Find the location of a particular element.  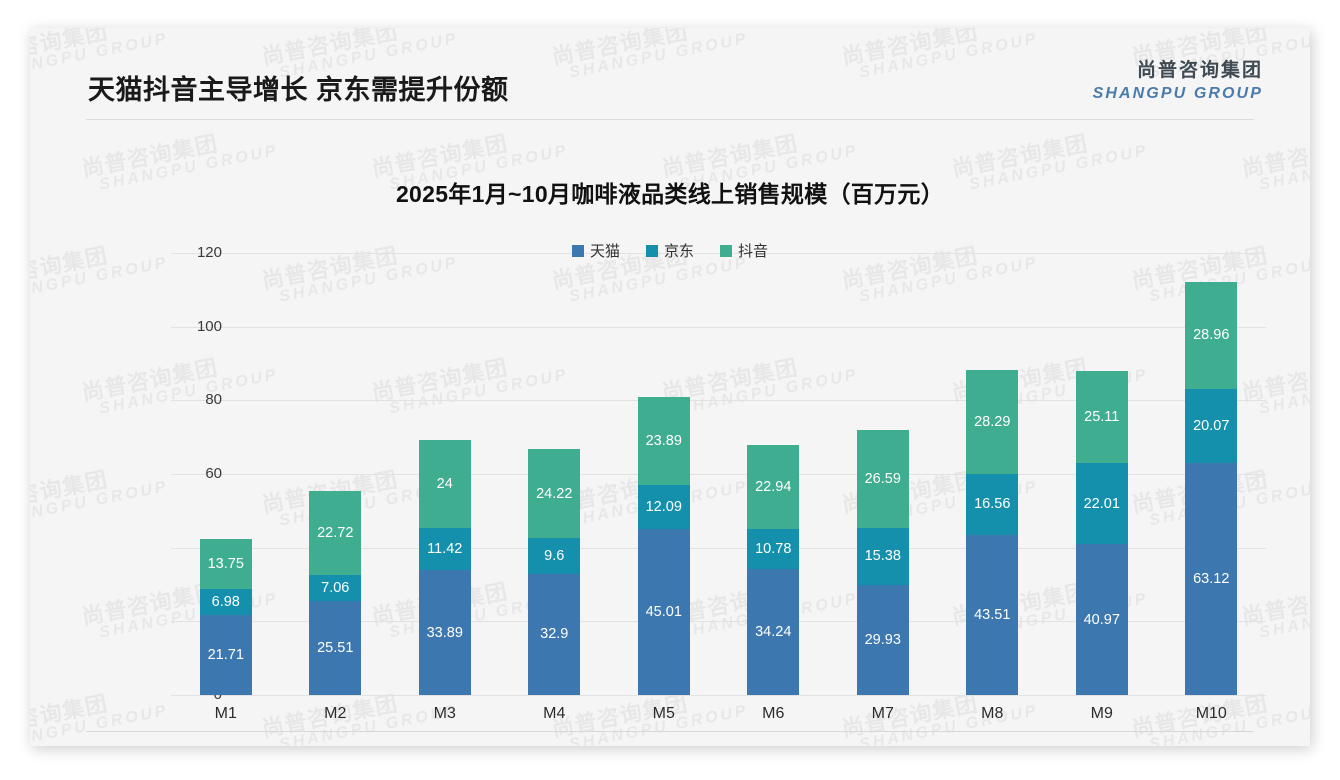

bar-segment-京东: 10.78 is located at coordinates (773, 549).